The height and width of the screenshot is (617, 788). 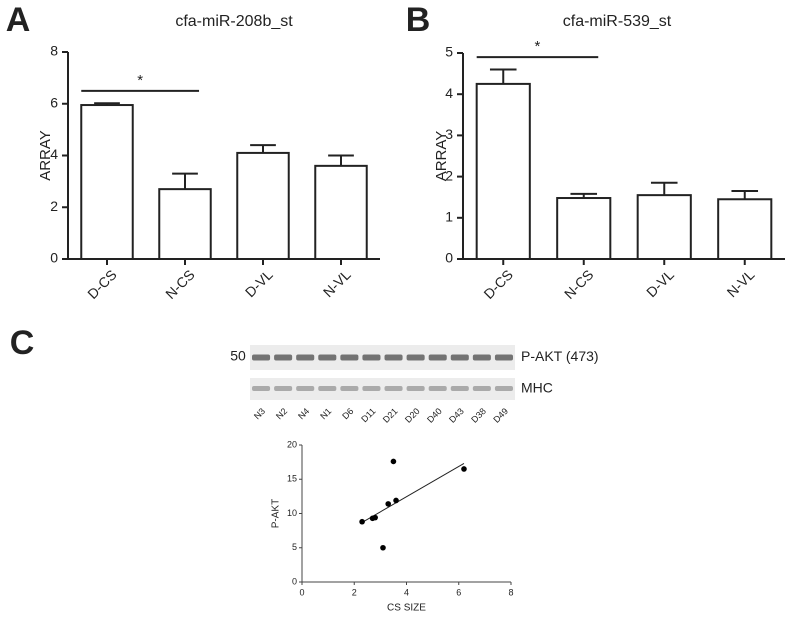 What do you see at coordinates (449, 134) in the screenshot?
I see `y-tick-label: 3` at bounding box center [449, 134].